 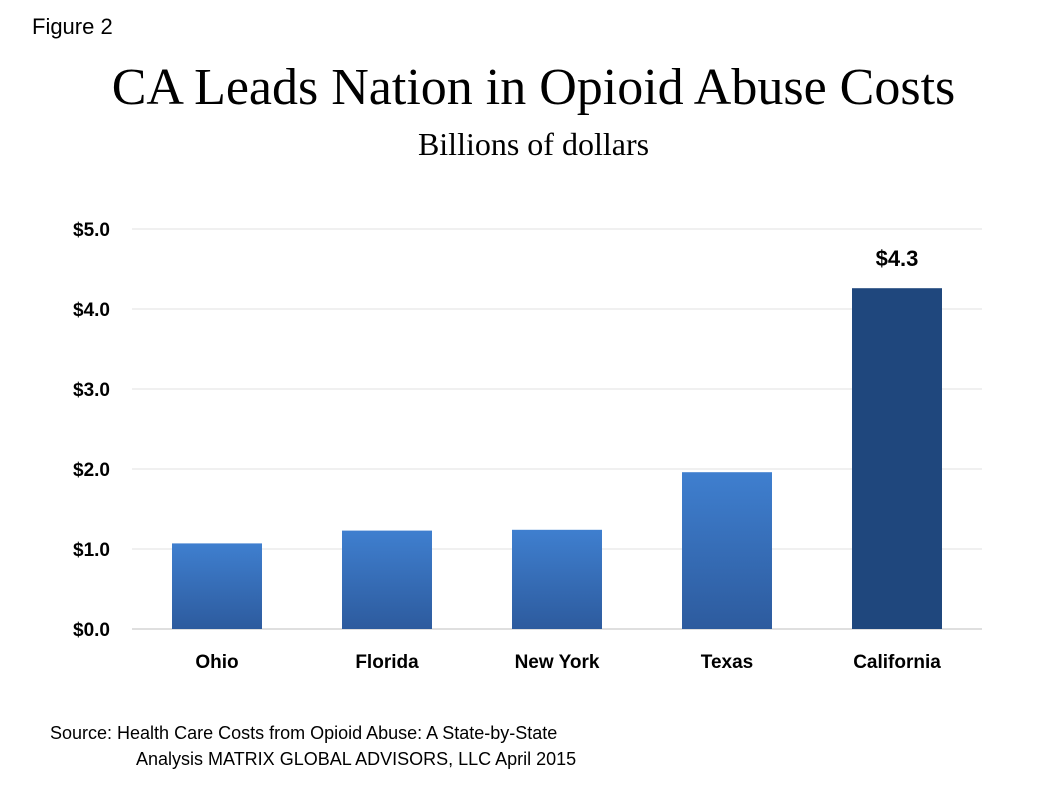 I want to click on bar-florida, so click(x=387, y=579).